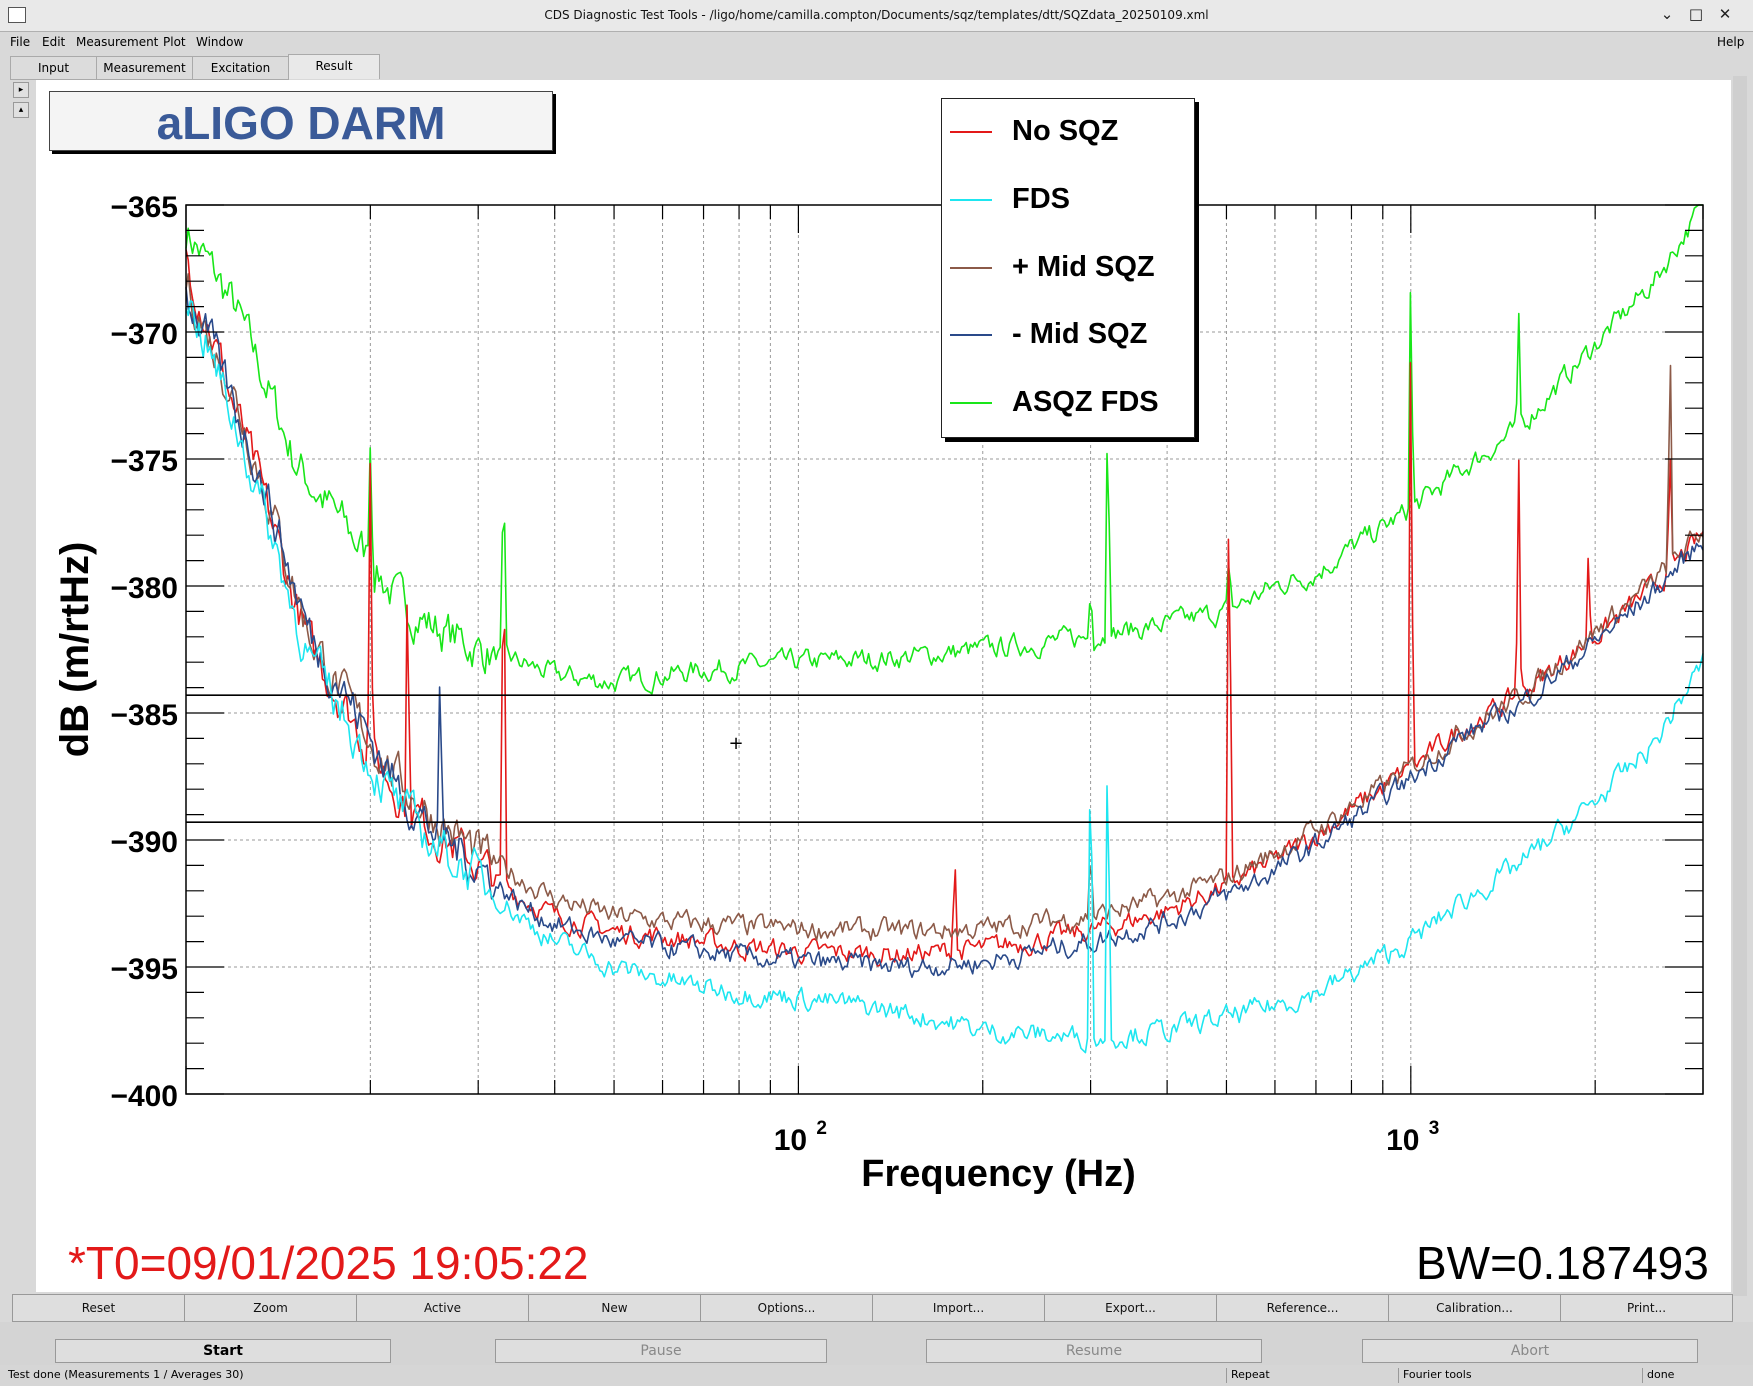  Describe the element at coordinates (998, 1174) in the screenshot. I see `x-axis-label: Frequency (Hz)` at that location.